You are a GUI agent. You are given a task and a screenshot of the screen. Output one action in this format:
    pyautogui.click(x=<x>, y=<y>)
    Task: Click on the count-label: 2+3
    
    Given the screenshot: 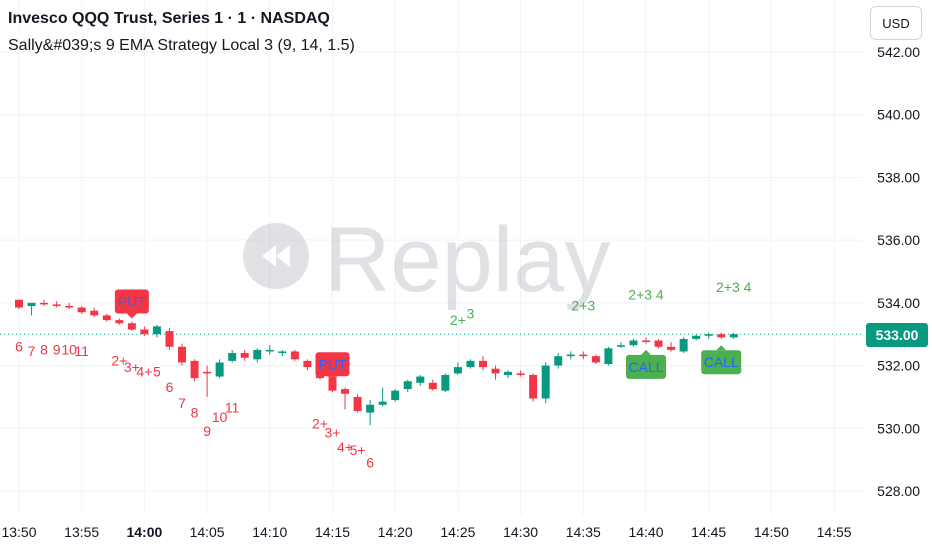 What is the action you would take?
    pyautogui.click(x=583, y=306)
    